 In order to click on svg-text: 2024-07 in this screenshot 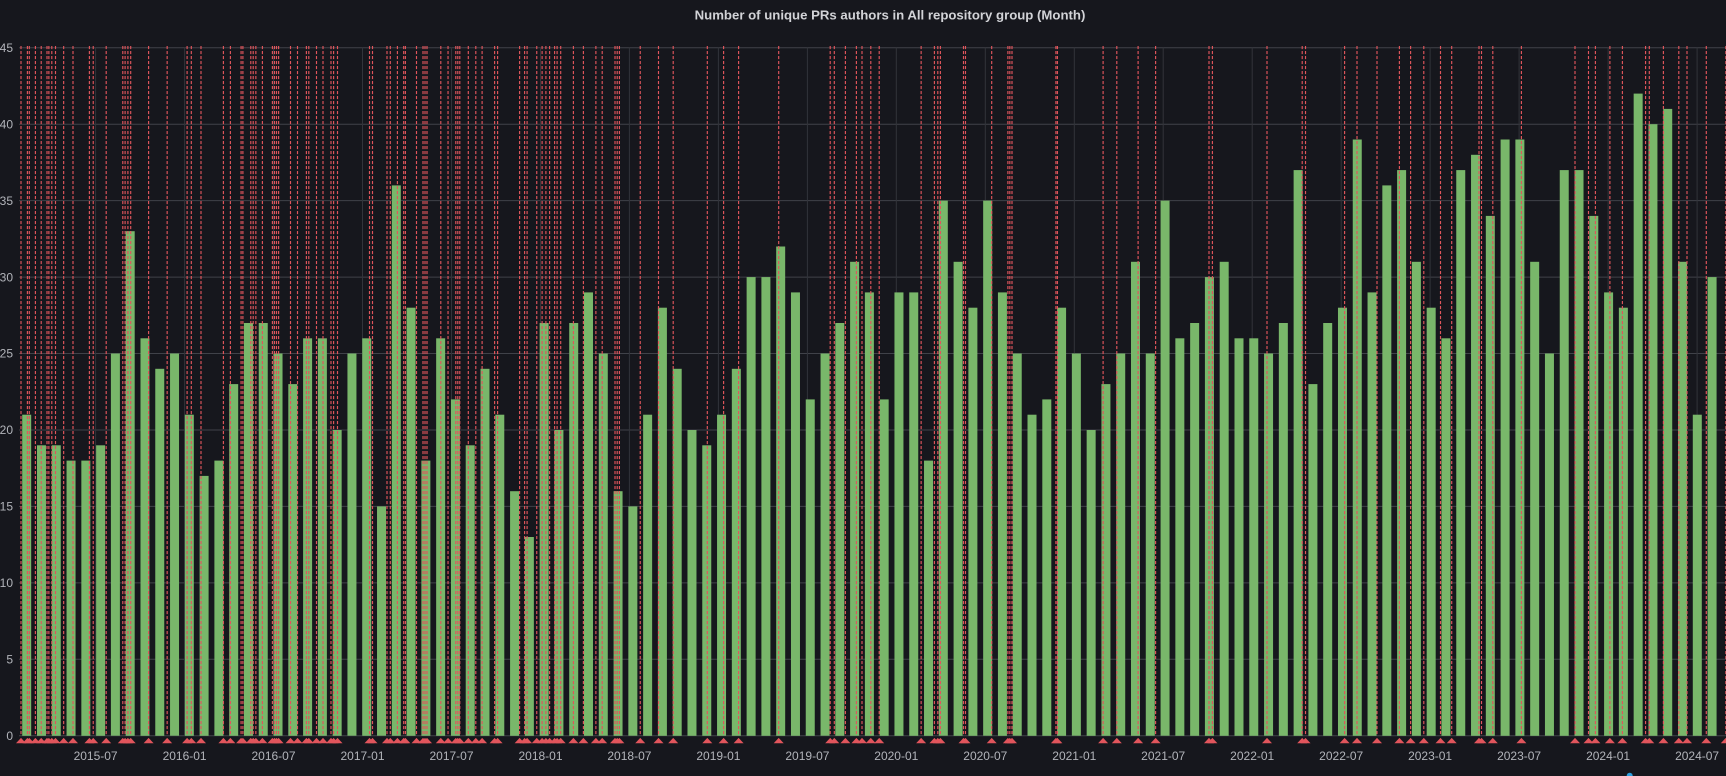, I will do `click(1697, 756)`.